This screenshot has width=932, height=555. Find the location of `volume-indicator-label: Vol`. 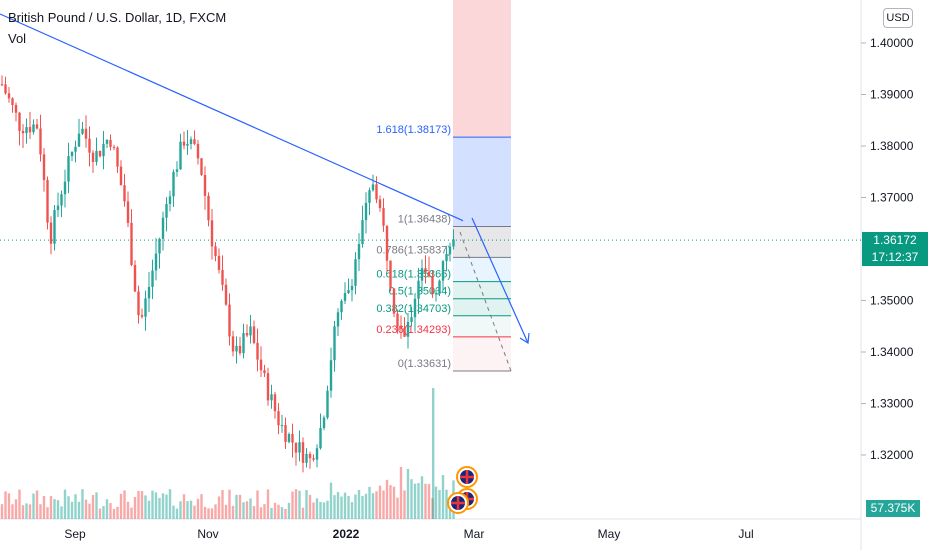

volume-indicator-label: Vol is located at coordinates (17, 38).